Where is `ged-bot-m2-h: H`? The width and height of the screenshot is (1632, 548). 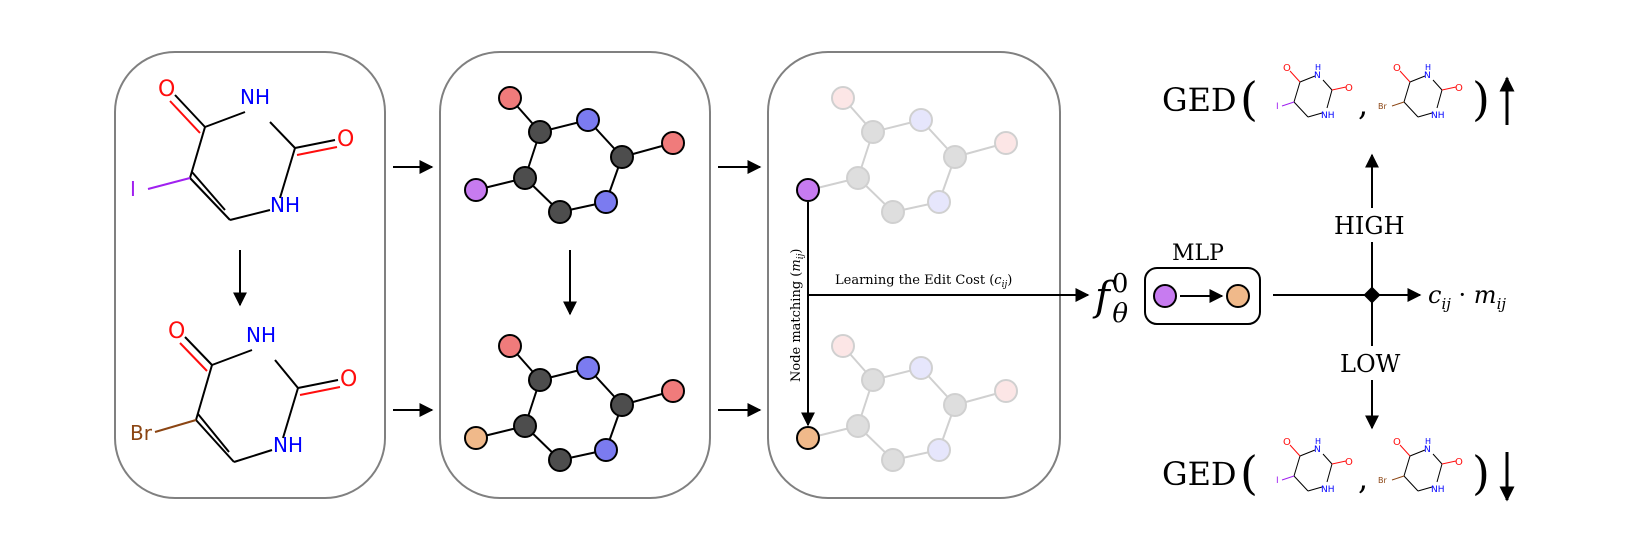 ged-bot-m2-h: H is located at coordinates (1428, 441).